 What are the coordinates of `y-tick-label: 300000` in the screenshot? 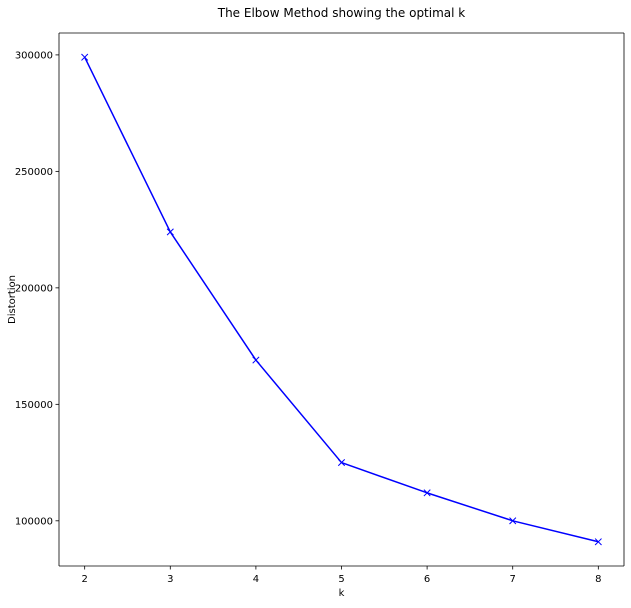 It's located at (34, 55).